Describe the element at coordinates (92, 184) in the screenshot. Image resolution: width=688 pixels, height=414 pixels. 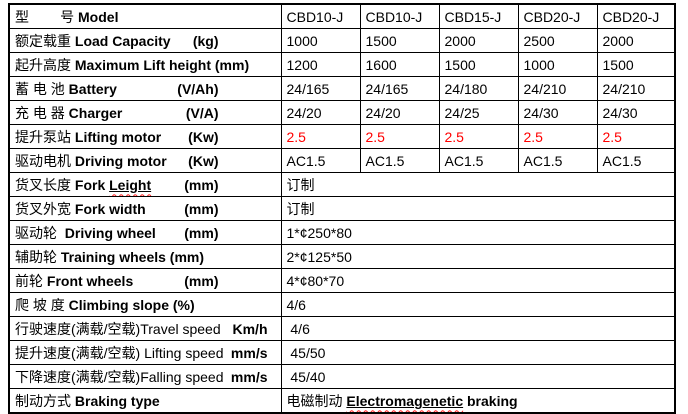
I see `row-label-segment: Fork` at that location.